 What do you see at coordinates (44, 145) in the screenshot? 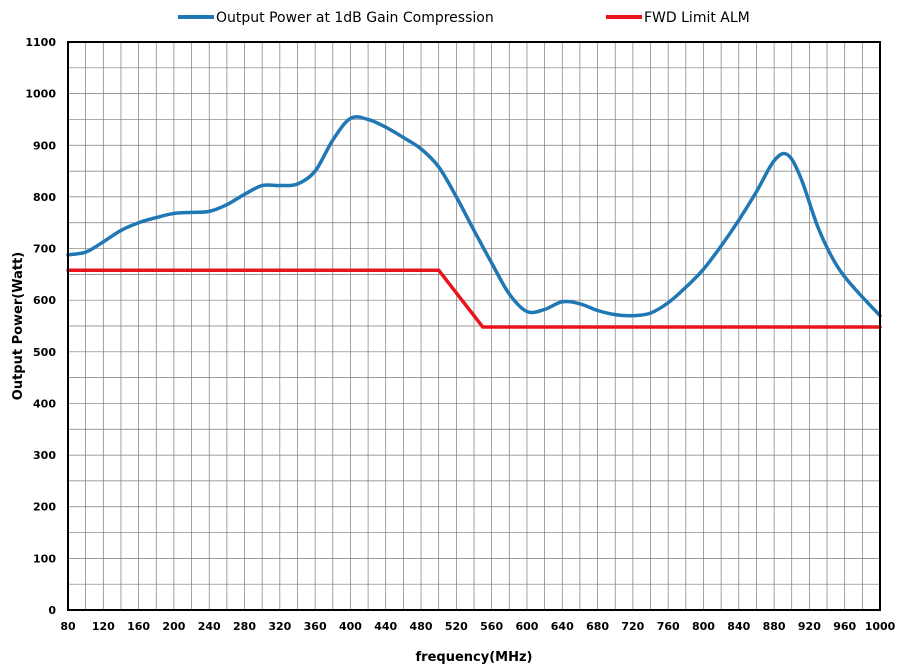
I see `y-tick-label: 900` at bounding box center [44, 145].